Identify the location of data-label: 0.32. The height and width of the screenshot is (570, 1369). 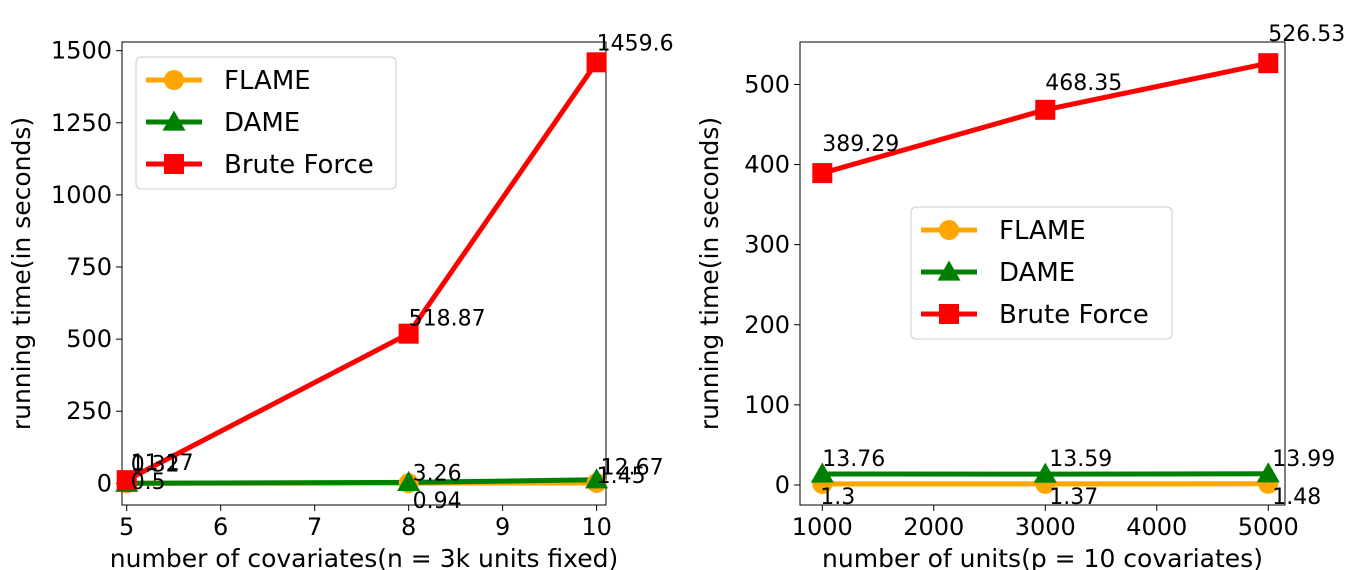
(155, 464).